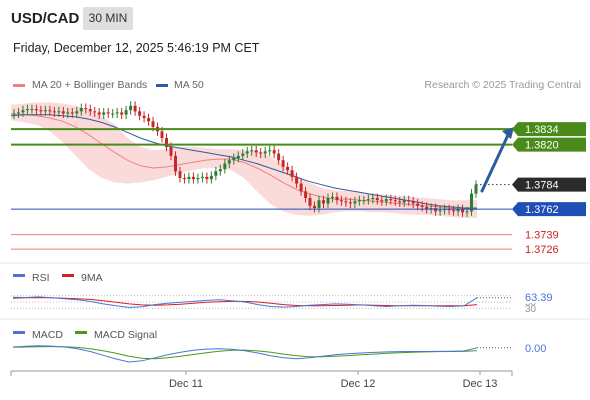 The height and width of the screenshot is (400, 590). I want to click on macd-pane: MACD MACD Signal 0.00, so click(279, 346).